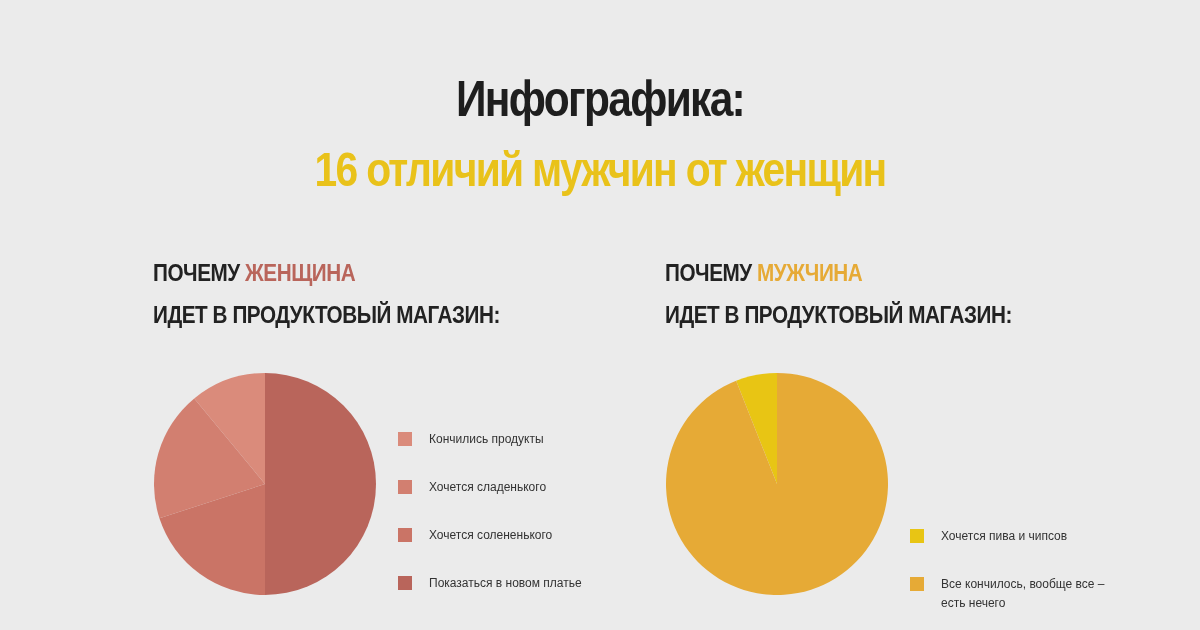 The width and height of the screenshot is (1200, 630). Describe the element at coordinates (488, 487) in the screenshot. I see `legend-label: Хочется сладенького` at that location.